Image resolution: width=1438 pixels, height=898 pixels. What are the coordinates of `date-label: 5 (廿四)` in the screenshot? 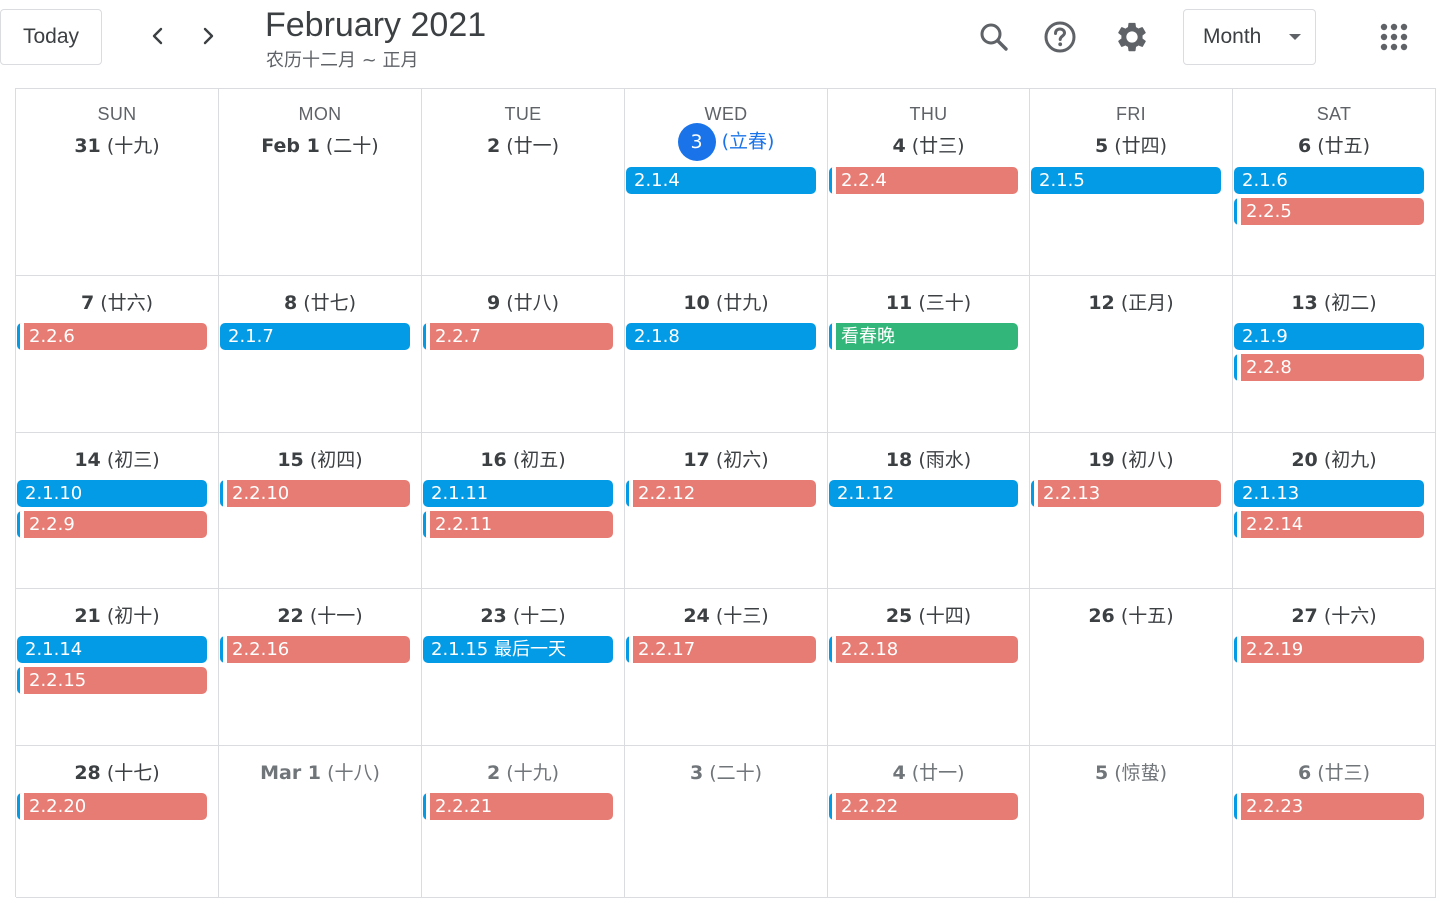 It's located at (1131, 144).